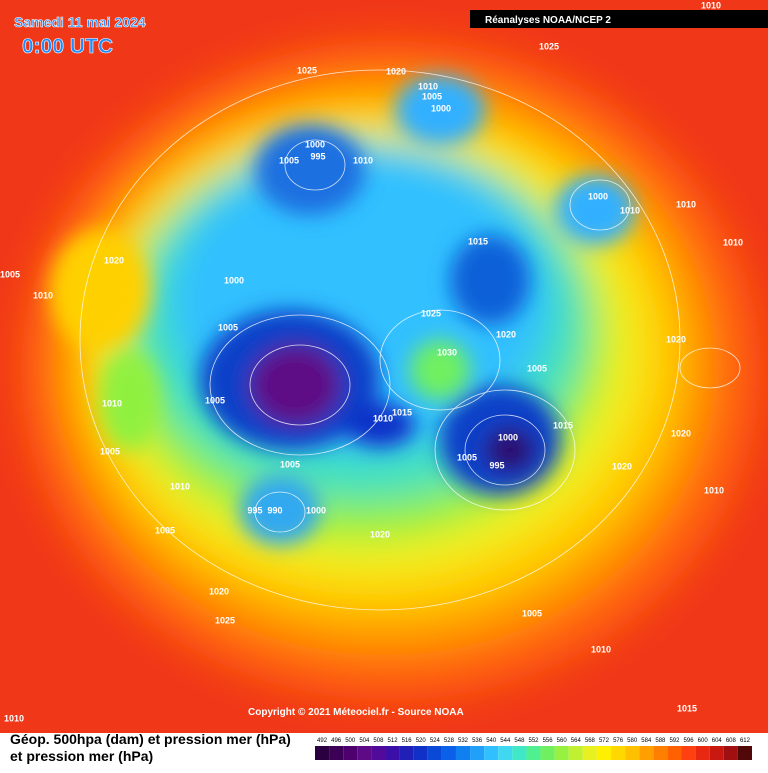 The height and width of the screenshot is (773, 768). Describe the element at coordinates (598, 196) in the screenshot. I see `isobar-label: 1000` at that location.